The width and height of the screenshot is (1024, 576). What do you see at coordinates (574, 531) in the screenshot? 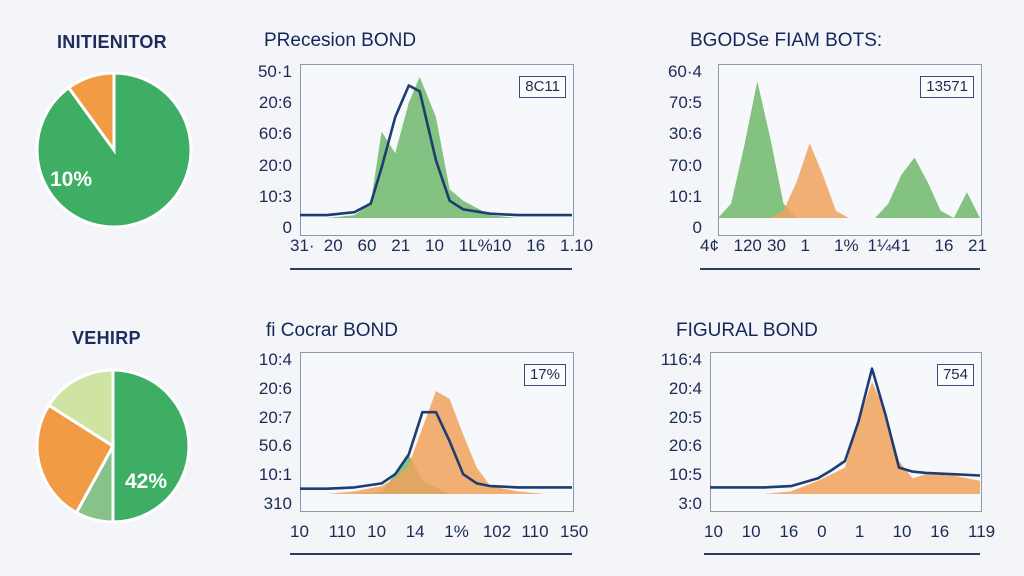
I see `x-tick-label: 150` at bounding box center [574, 531].